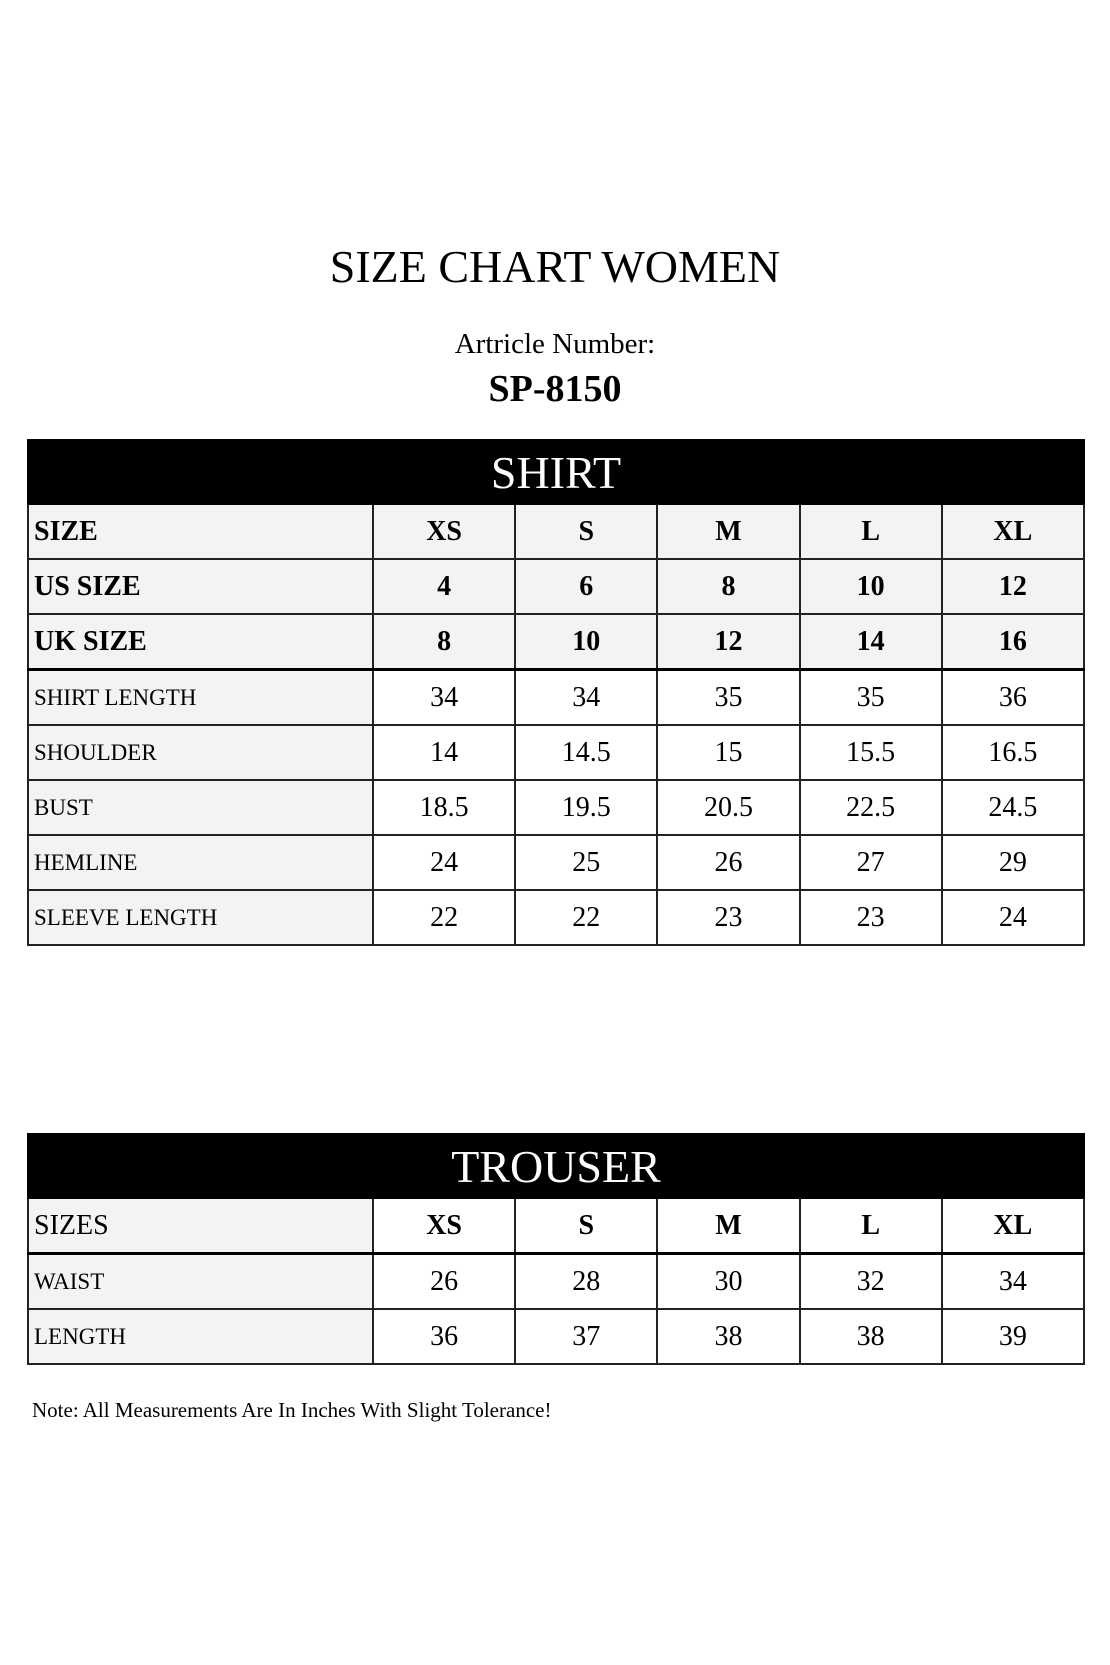 The width and height of the screenshot is (1110, 1665). Describe the element at coordinates (728, 752) in the screenshot. I see `table-cell: 15` at that location.